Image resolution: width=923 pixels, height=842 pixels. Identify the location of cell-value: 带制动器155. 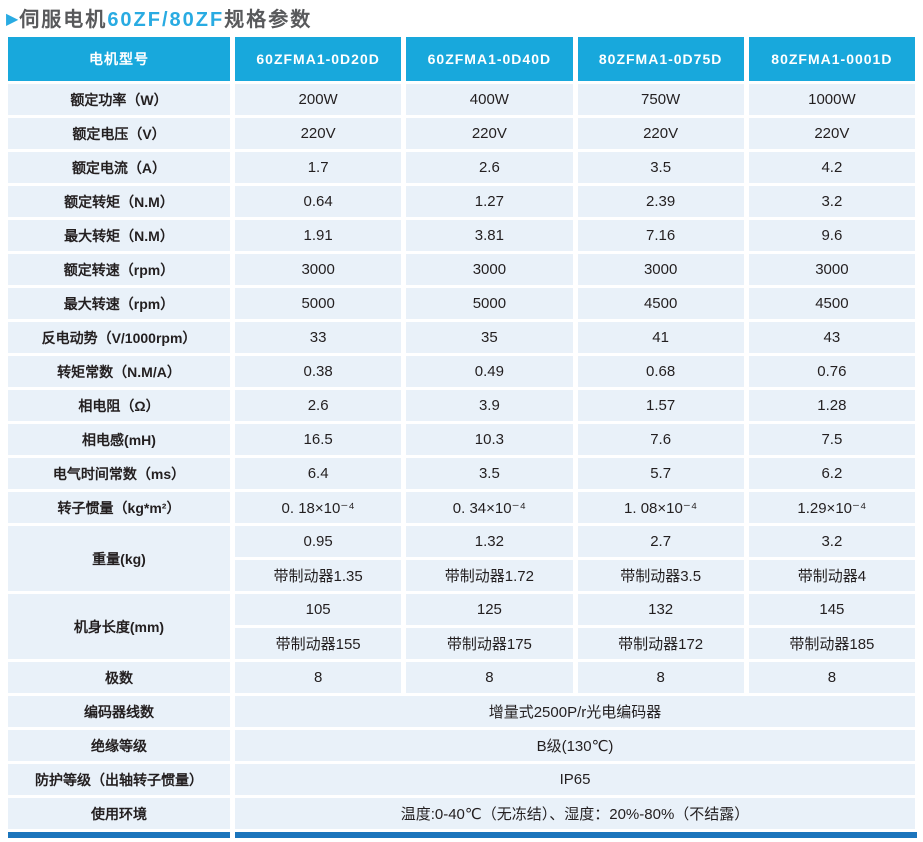
(318, 643).